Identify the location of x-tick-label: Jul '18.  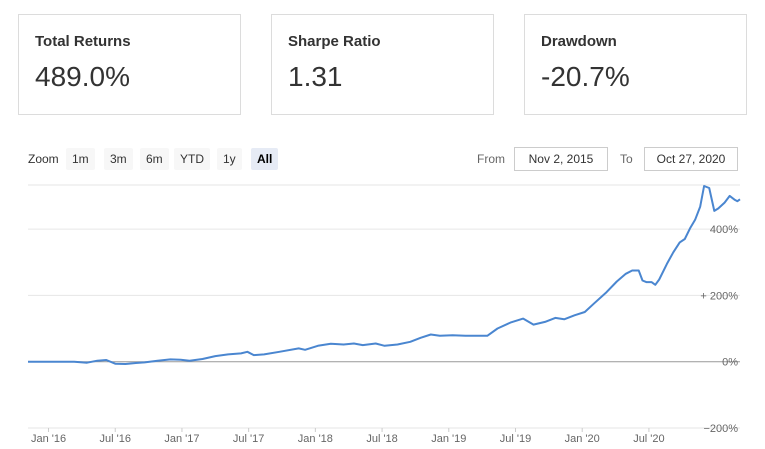
(381, 439).